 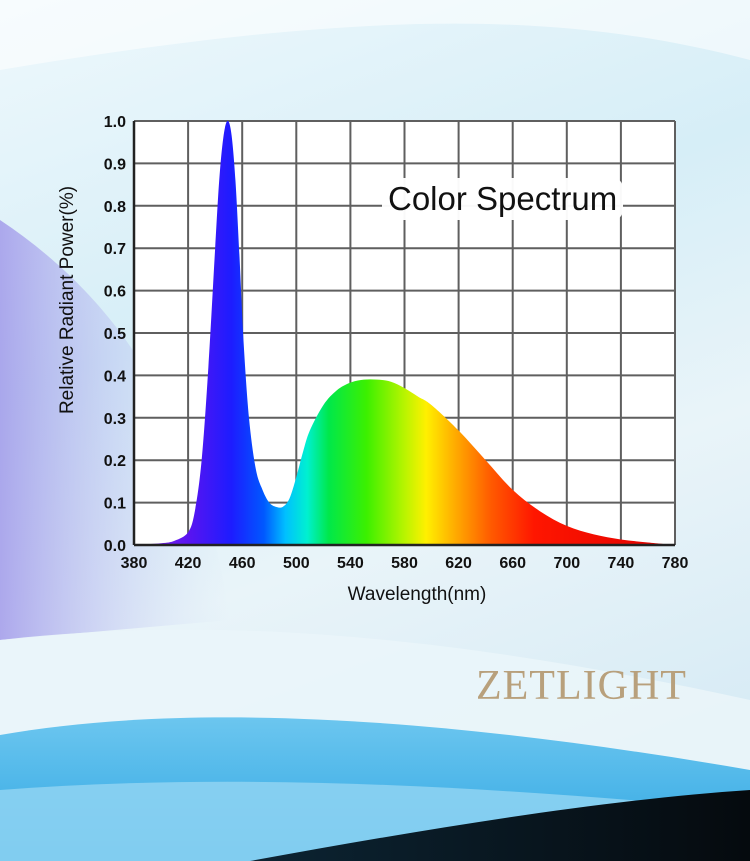 I want to click on x-tick-label: 420, so click(x=188, y=563).